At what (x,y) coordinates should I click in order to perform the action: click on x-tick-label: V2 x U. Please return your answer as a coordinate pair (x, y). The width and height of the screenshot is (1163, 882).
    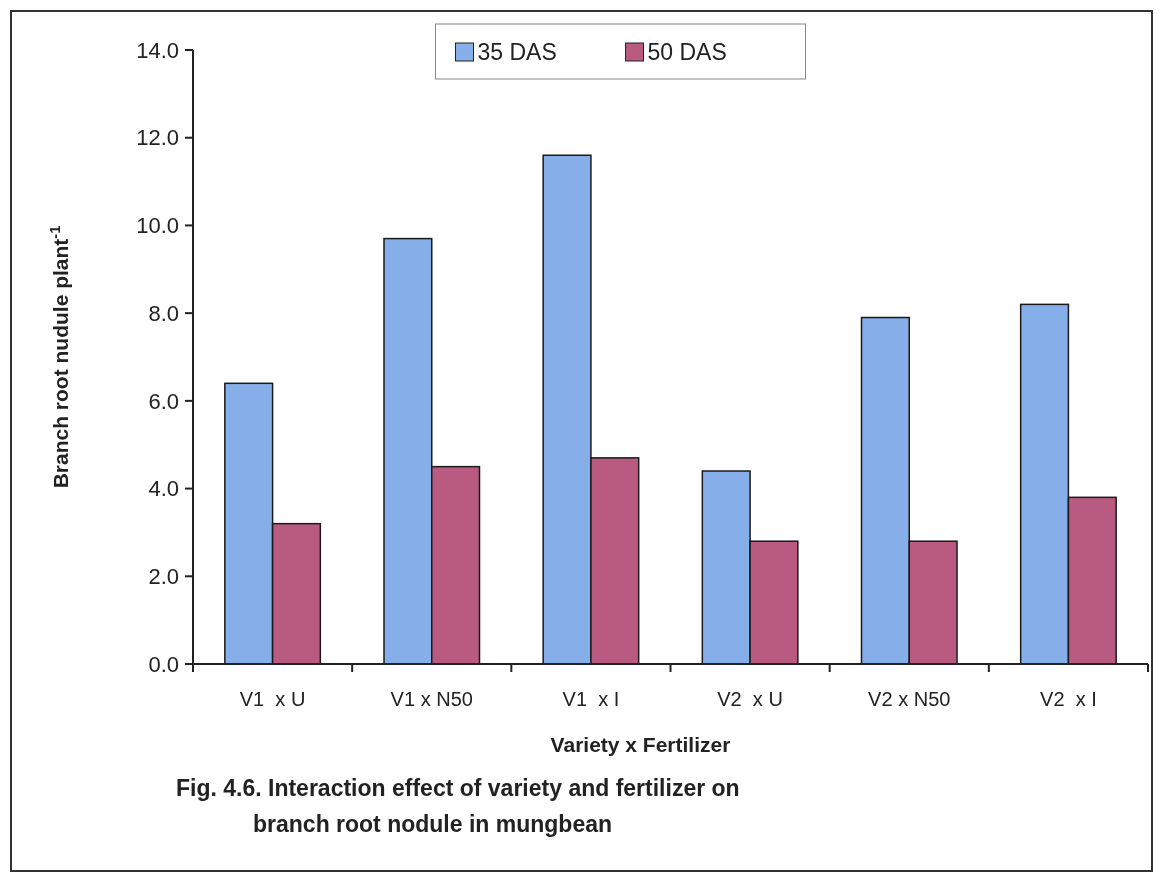
    Looking at the image, I should click on (750, 699).